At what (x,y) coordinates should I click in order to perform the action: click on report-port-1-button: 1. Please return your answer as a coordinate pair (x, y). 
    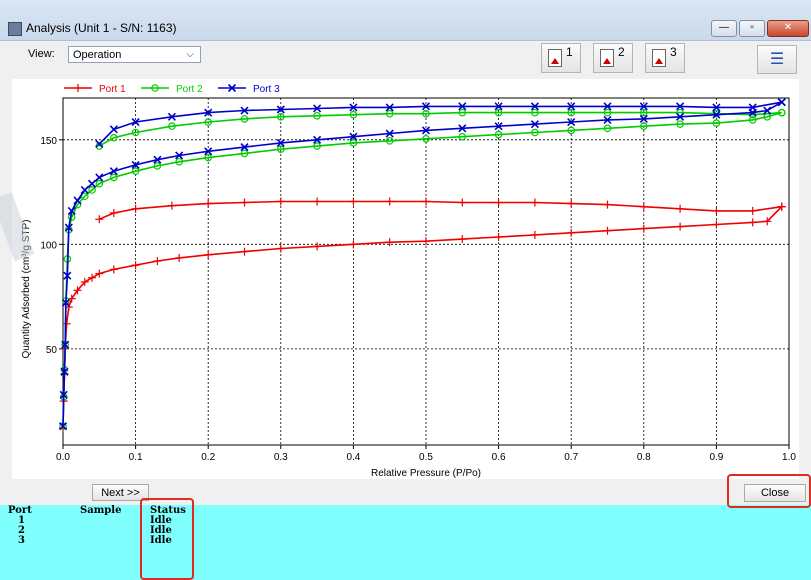
    Looking at the image, I should click on (561, 58).